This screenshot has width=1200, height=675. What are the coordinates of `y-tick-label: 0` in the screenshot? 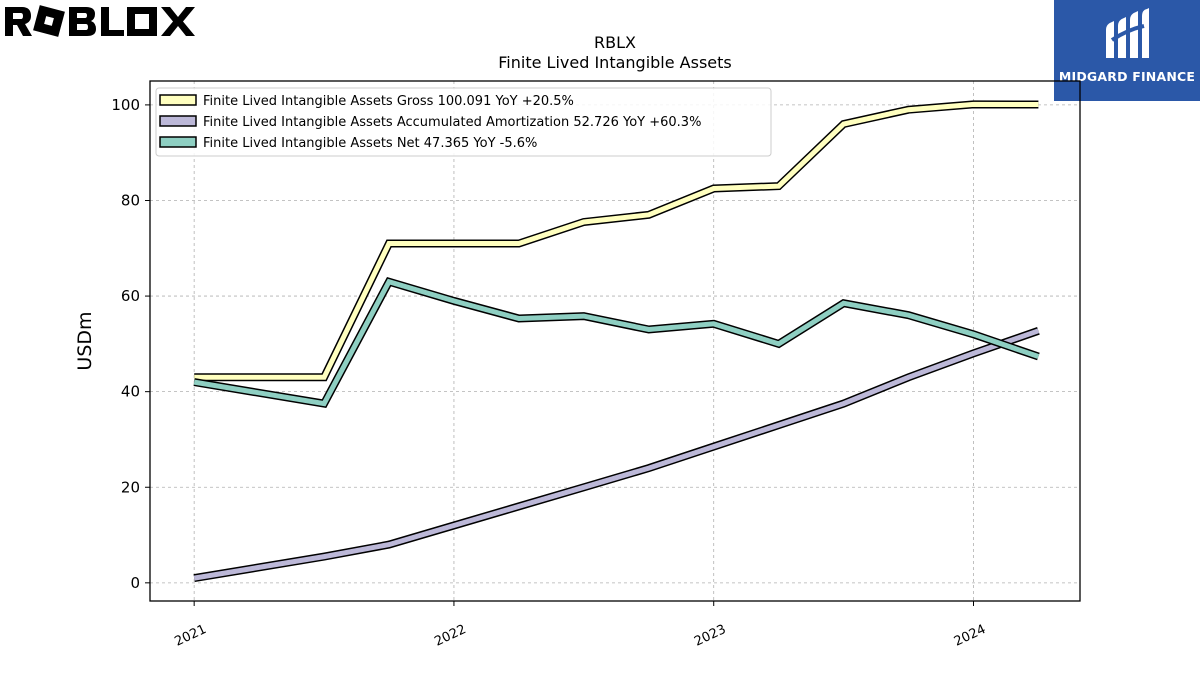 It's located at (135, 583).